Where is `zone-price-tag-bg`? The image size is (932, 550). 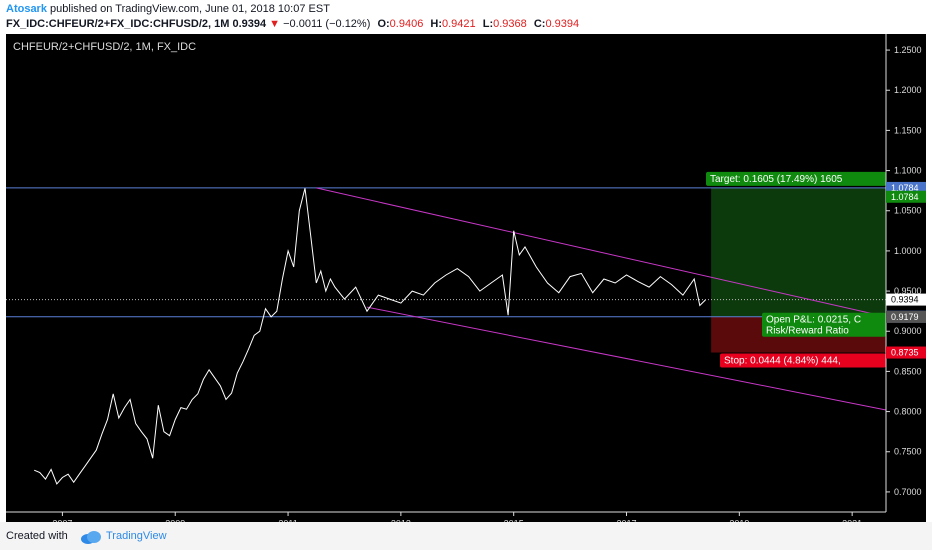
zone-price-tag-bg is located at coordinates (906, 316).